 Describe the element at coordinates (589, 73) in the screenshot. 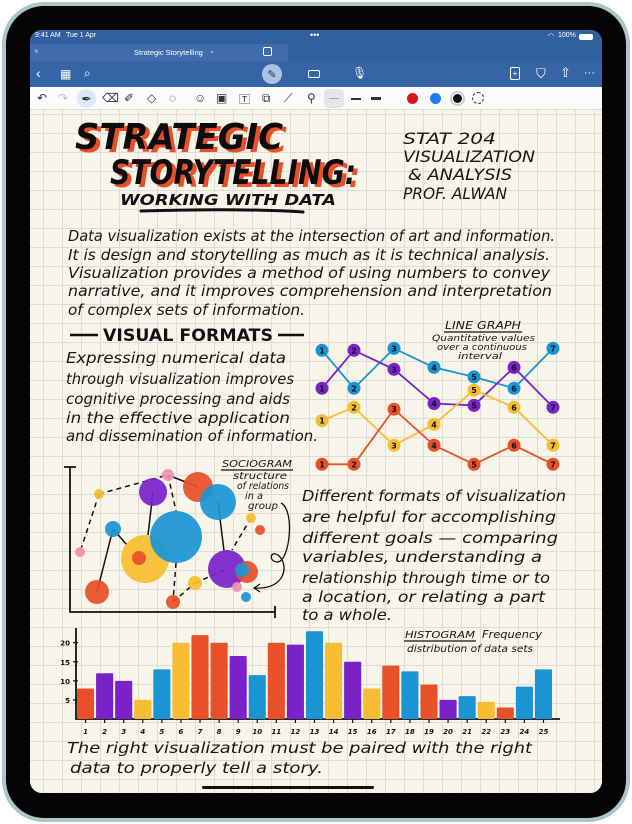

I see `more-icon: ···` at that location.